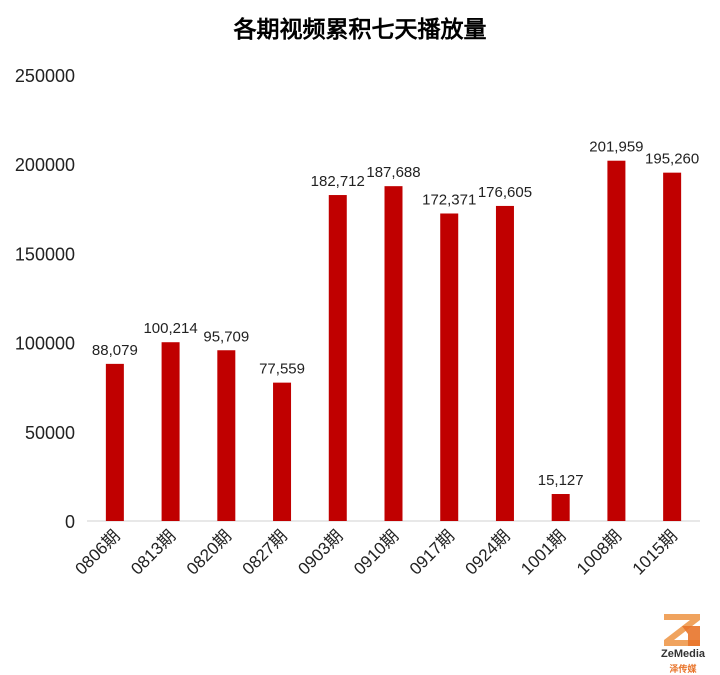 The image size is (720, 675). I want to click on data-label: 195,260, so click(672, 159).